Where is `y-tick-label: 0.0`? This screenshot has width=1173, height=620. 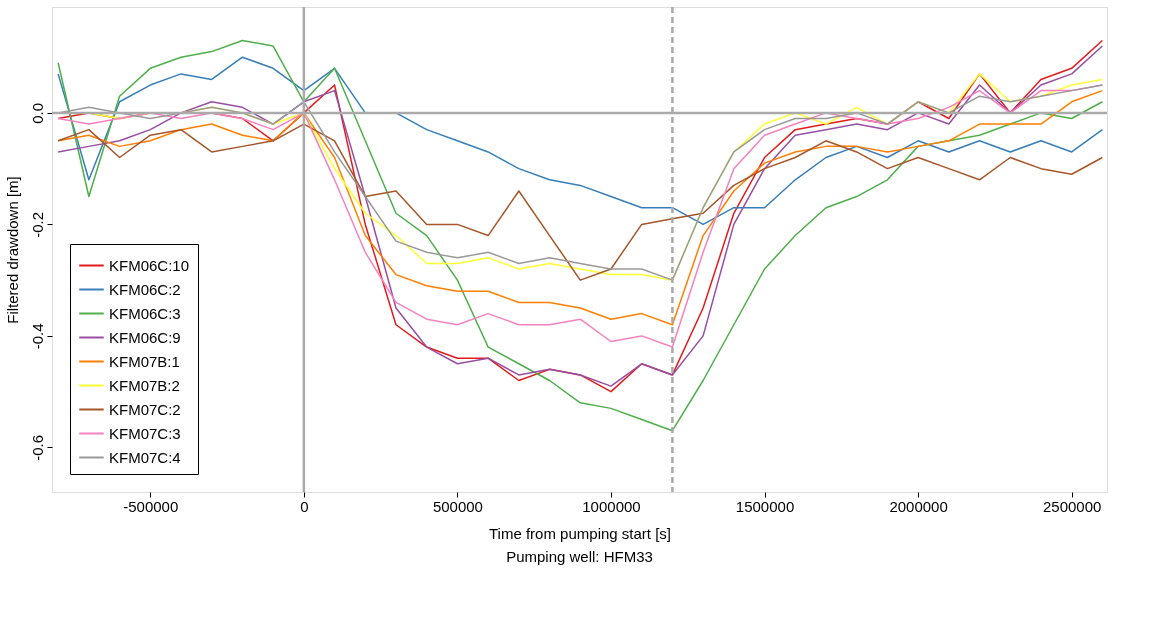
y-tick-label: 0.0 is located at coordinates (37, 113).